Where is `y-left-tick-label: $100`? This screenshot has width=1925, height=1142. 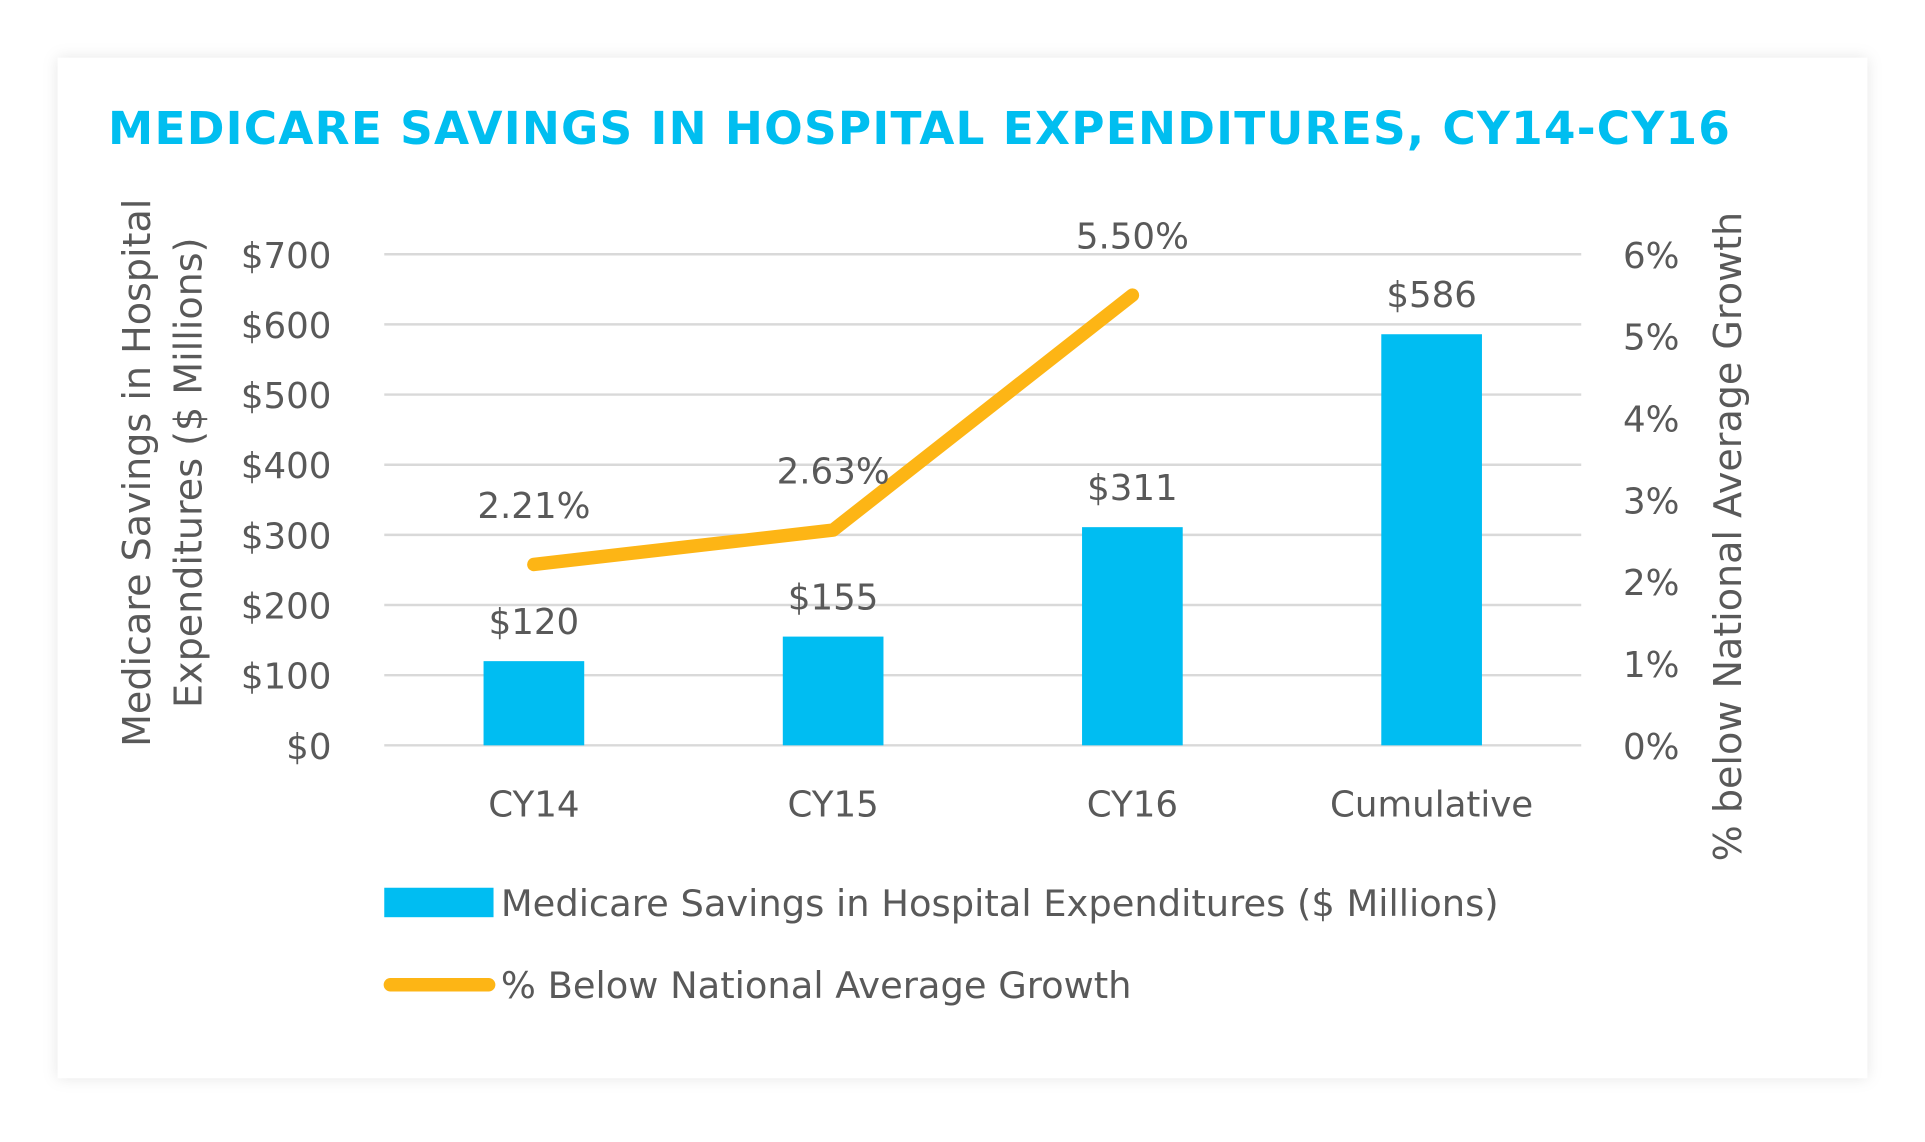
y-left-tick-label: $100 is located at coordinates (286, 677).